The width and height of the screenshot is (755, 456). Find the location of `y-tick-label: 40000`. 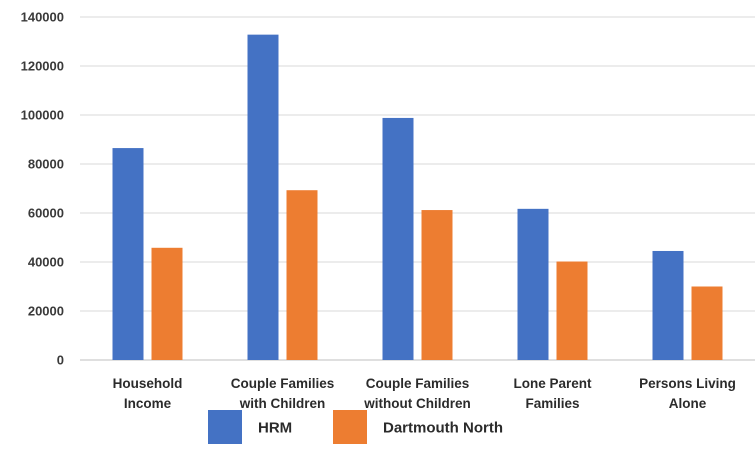

y-tick-label: 40000 is located at coordinates (46, 262).